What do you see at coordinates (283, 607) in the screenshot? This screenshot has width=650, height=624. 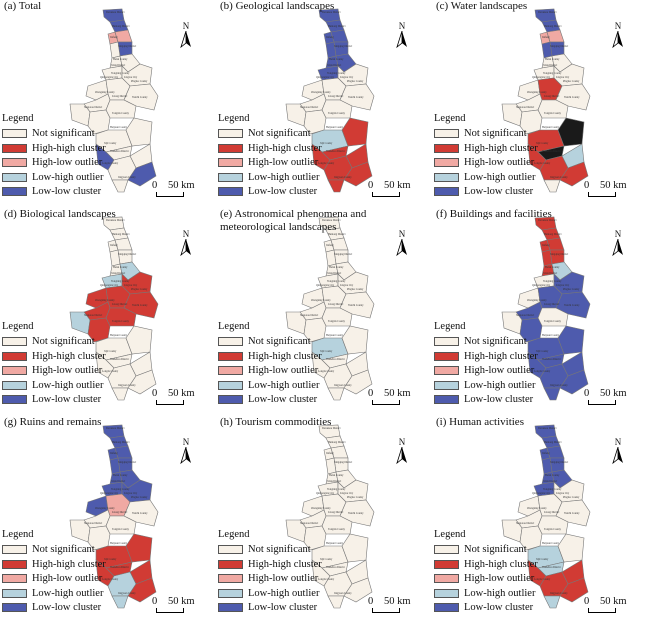 I see `legend-label: Low-low cluster` at bounding box center [283, 607].